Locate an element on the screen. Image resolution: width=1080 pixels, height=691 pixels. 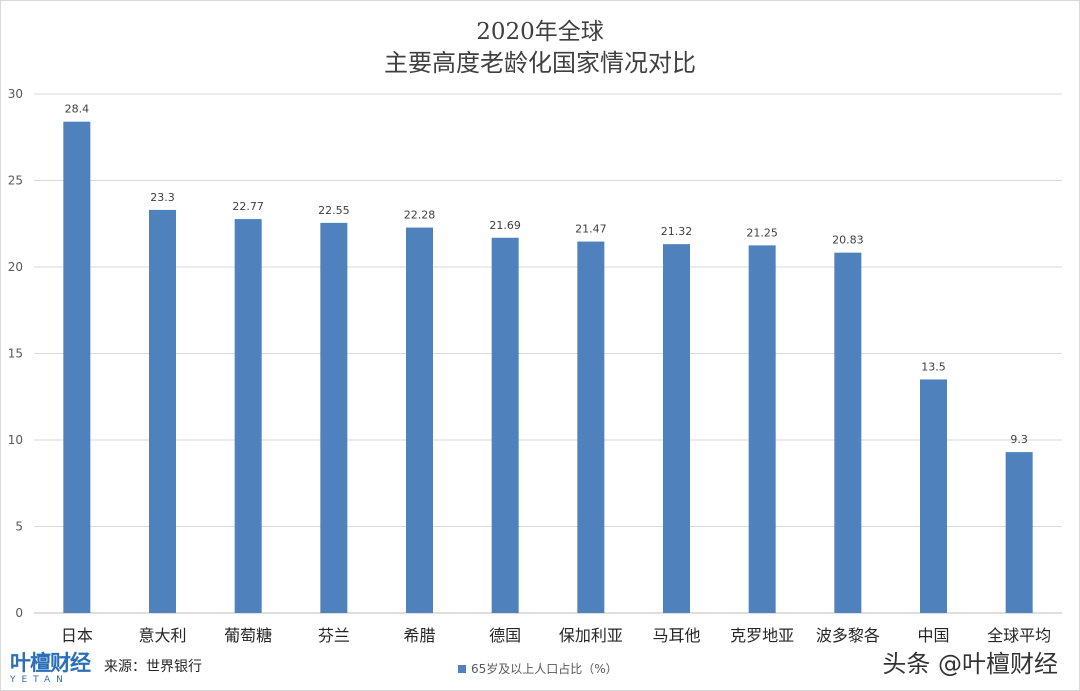
y-tick-label: 10 is located at coordinates (15, 440).